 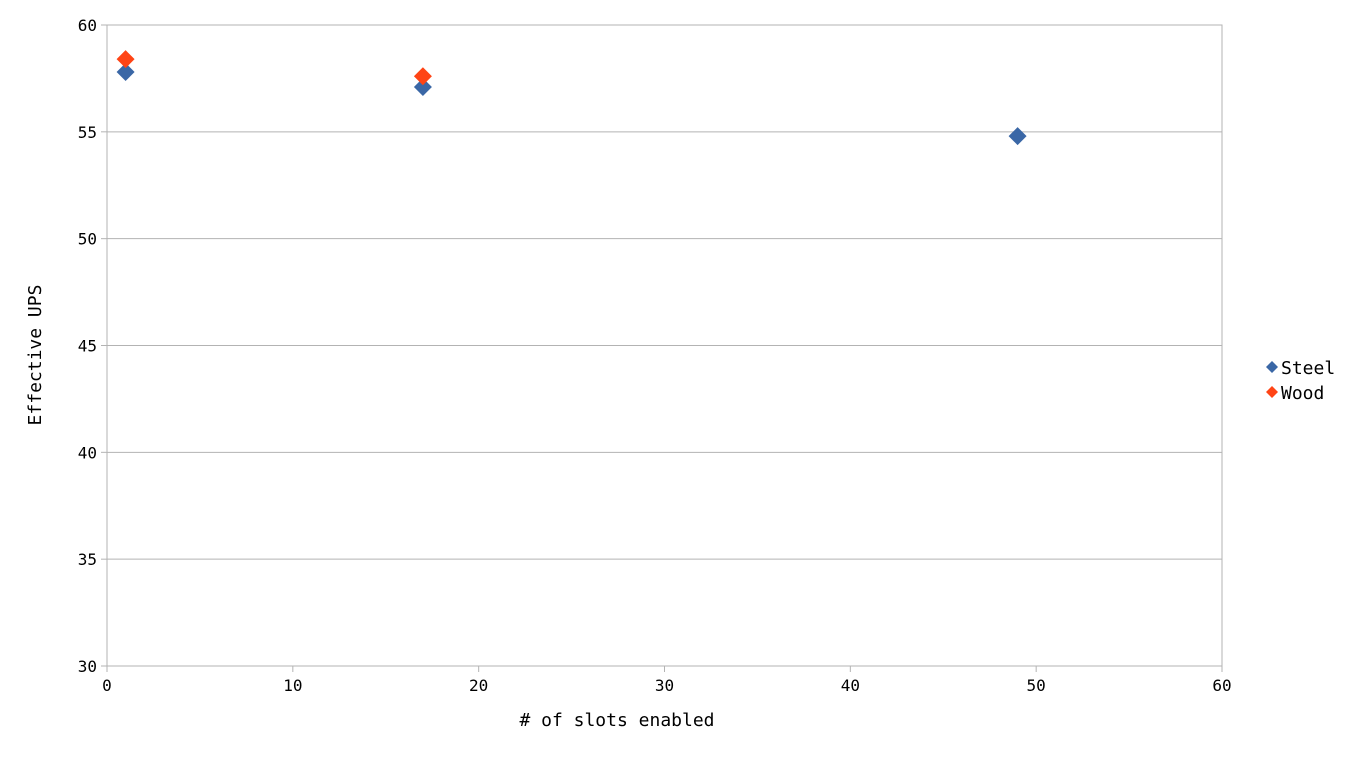 What do you see at coordinates (87, 25) in the screenshot?
I see `y-tick-label: 60` at bounding box center [87, 25].